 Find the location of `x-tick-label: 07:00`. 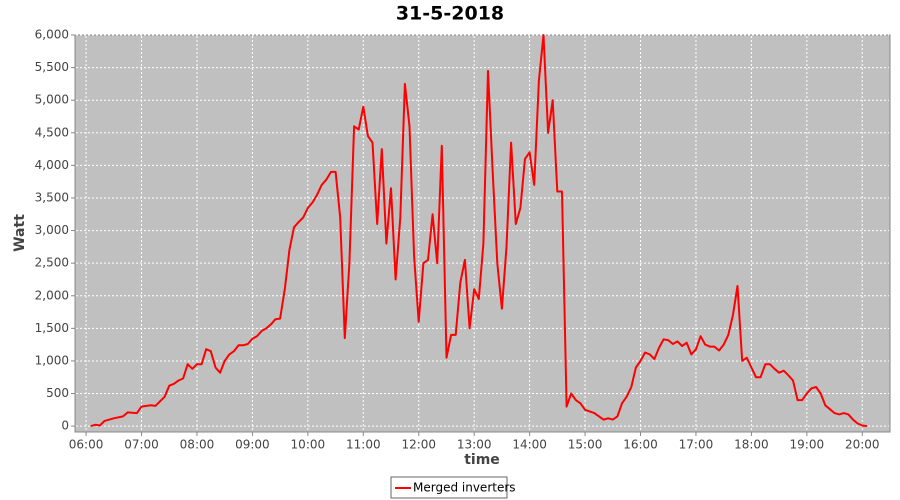

x-tick-label: 07:00 is located at coordinates (141, 445).